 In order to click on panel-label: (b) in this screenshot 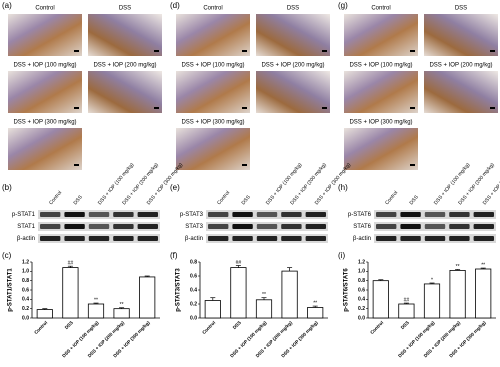, I will do `click(7, 187)`.